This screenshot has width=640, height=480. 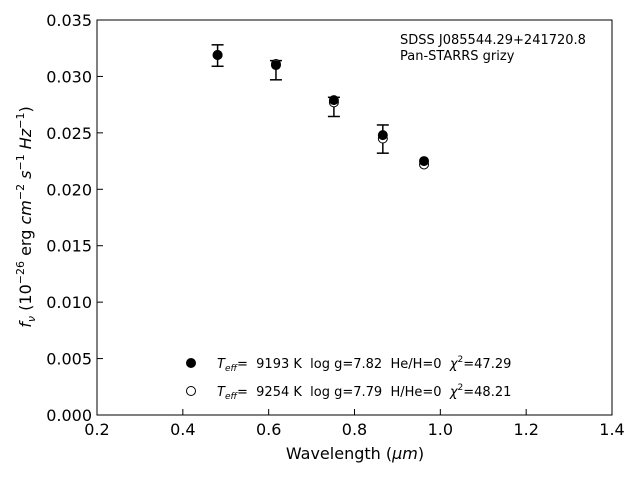 I want to click on x-tick-label: 1.4, so click(x=611, y=429).